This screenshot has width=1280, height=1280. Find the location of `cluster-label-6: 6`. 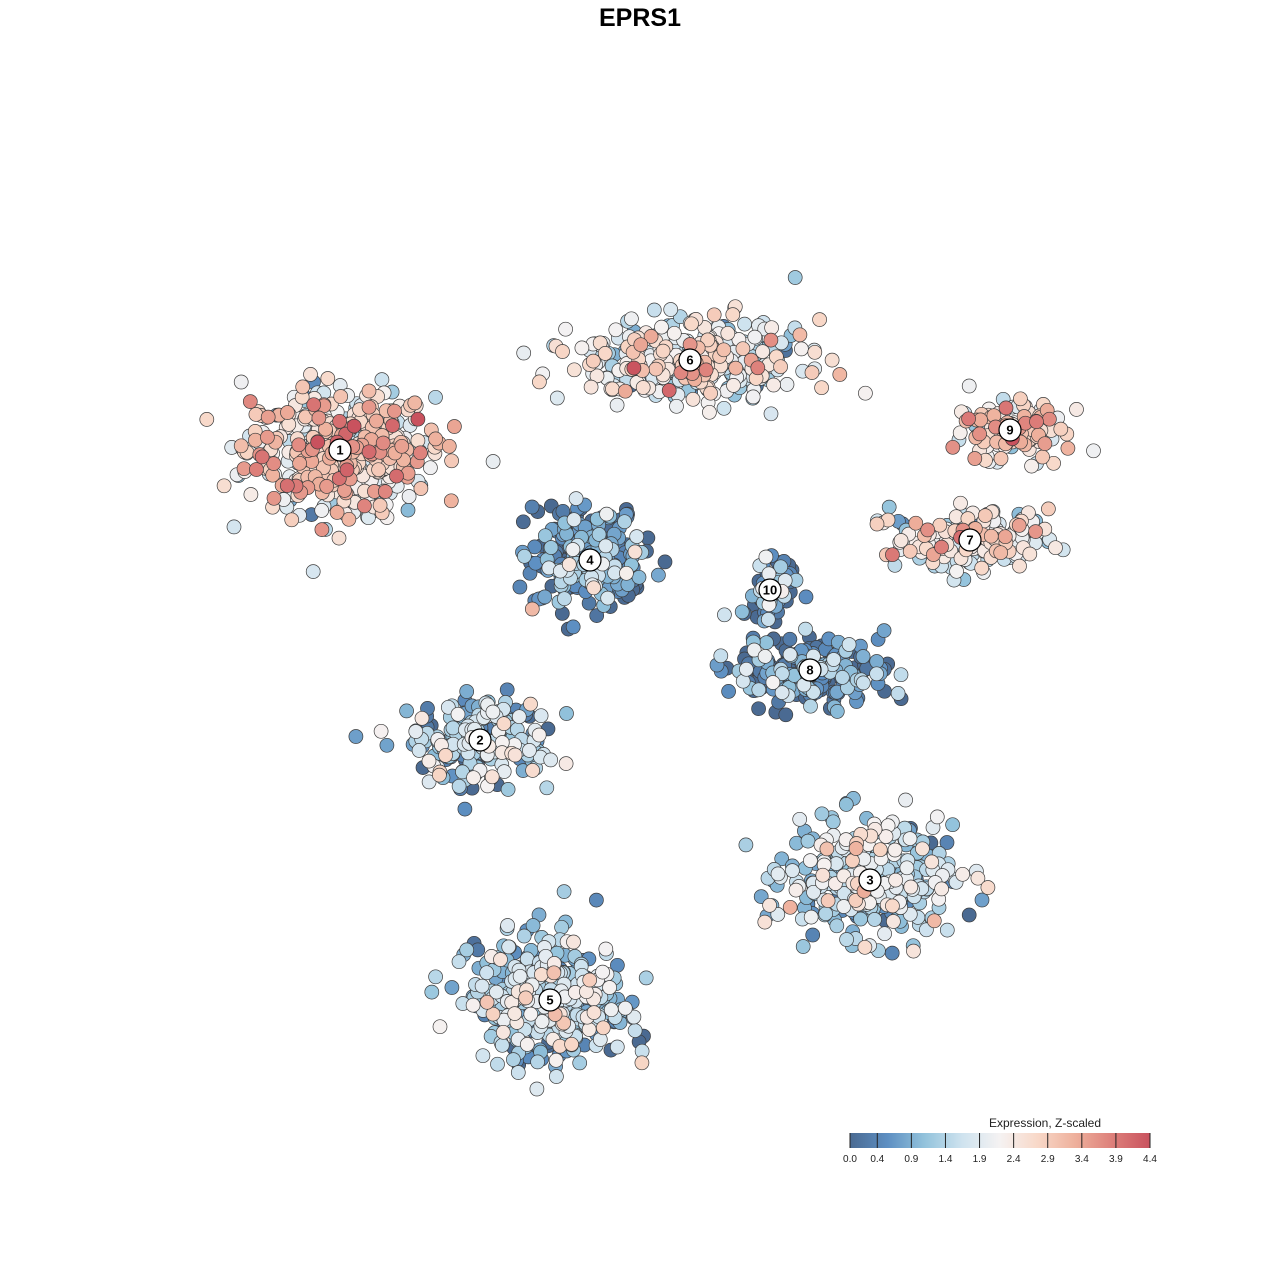

cluster-label-6: 6 is located at coordinates (690, 360).